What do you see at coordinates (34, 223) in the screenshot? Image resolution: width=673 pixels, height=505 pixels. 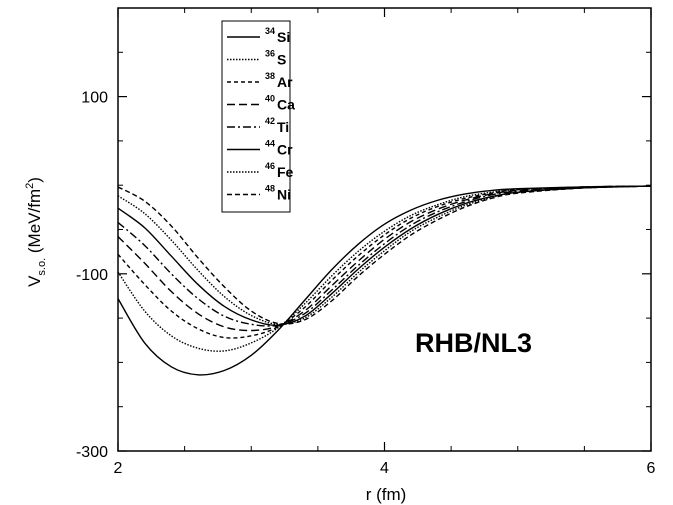 I see `y-axis-label-unit: (MeV/fm` at bounding box center [34, 223].